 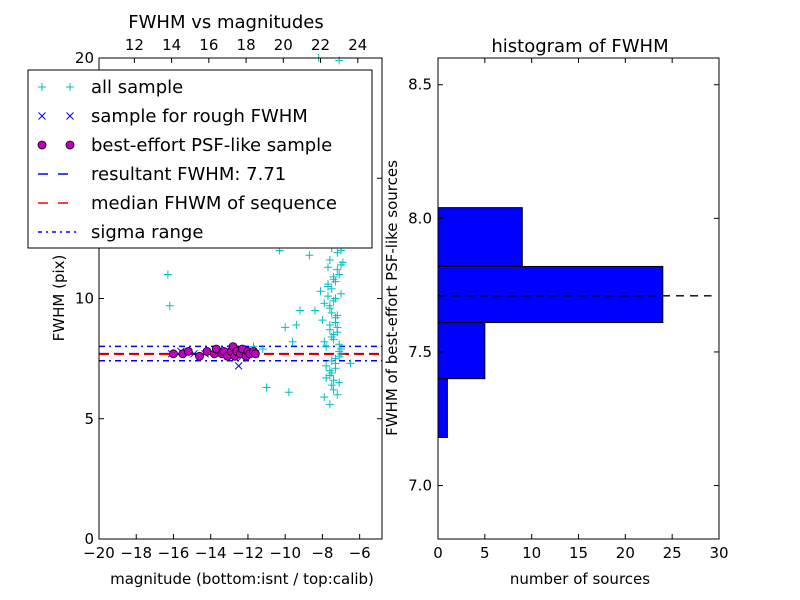 What do you see at coordinates (420, 486) in the screenshot?
I see `histogram-y-tick-label: 7.0` at bounding box center [420, 486].